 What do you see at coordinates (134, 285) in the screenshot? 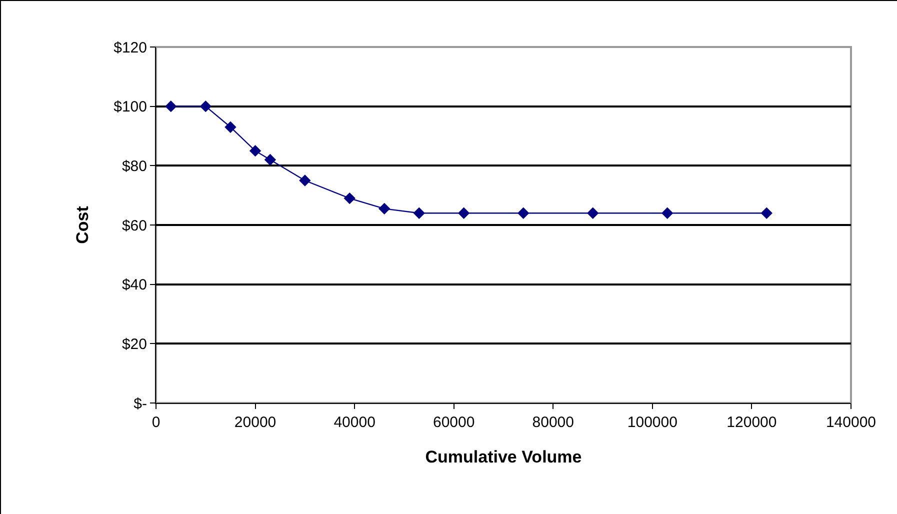
I see `y-tick-label: $40` at bounding box center [134, 285].